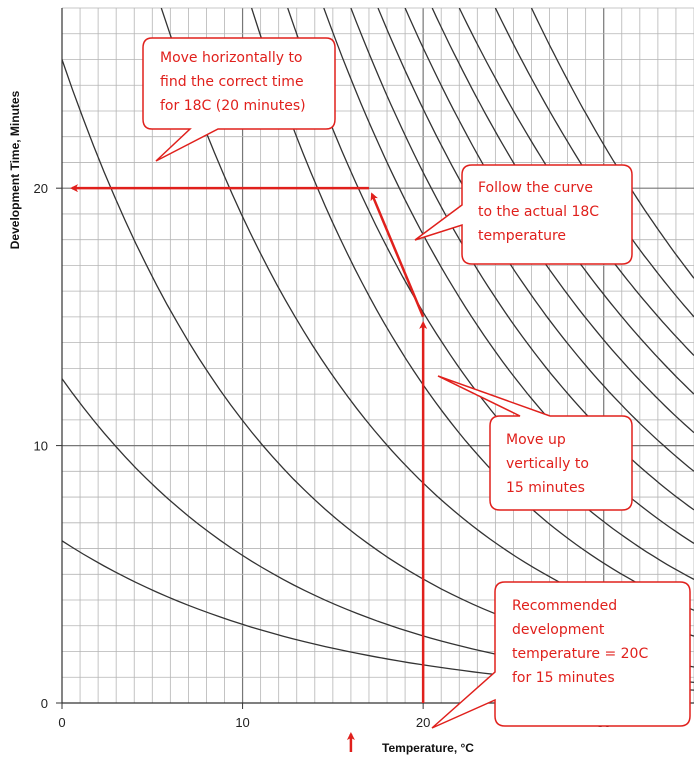 This screenshot has height=760, width=694. Describe the element at coordinates (522, 236) in the screenshot. I see `callout-2-line-3: temperature` at that location.